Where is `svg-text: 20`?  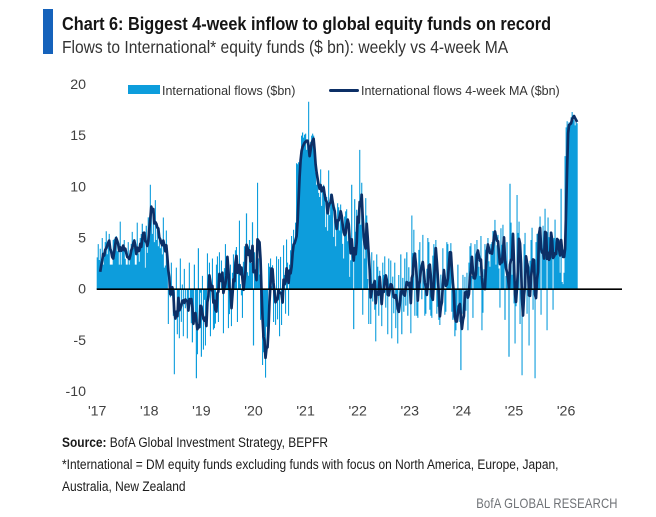 svg-text: 20 is located at coordinates (78, 85).